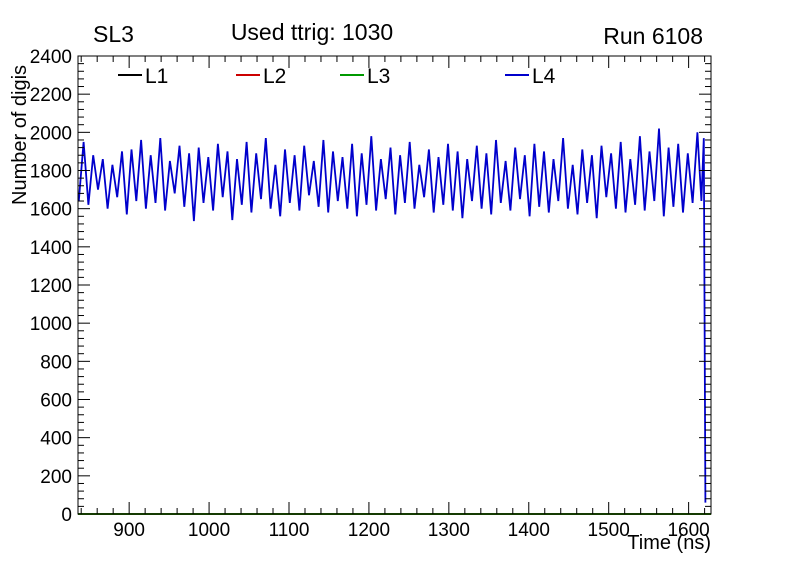 This screenshot has height=572, width=796. I want to click on y-tick-label: 1000, so click(51, 324).